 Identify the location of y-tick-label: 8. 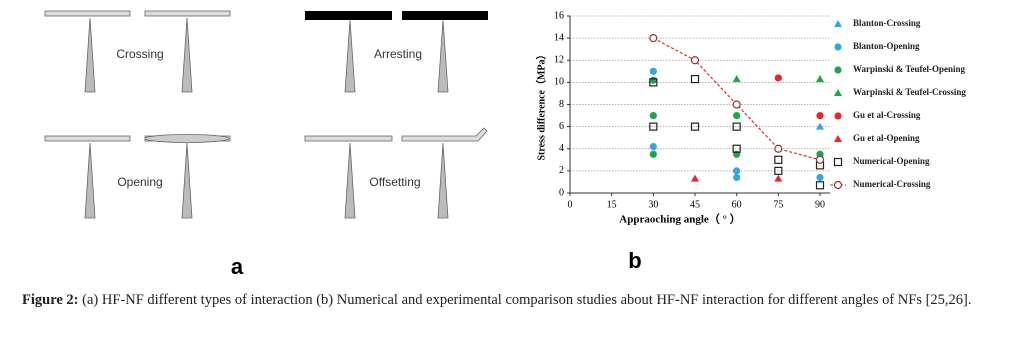
(561, 104).